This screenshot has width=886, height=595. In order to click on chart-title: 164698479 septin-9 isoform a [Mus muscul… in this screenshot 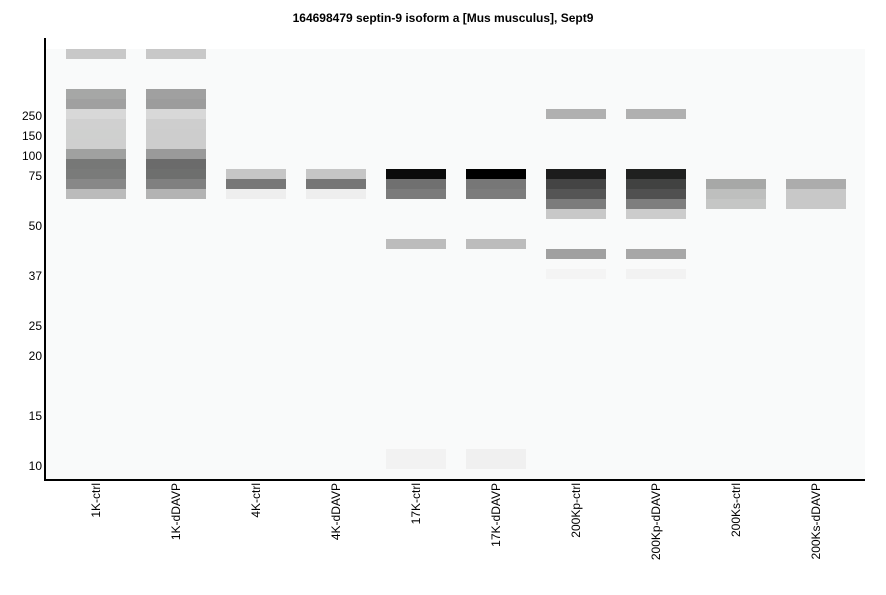, I will do `click(443, 18)`.